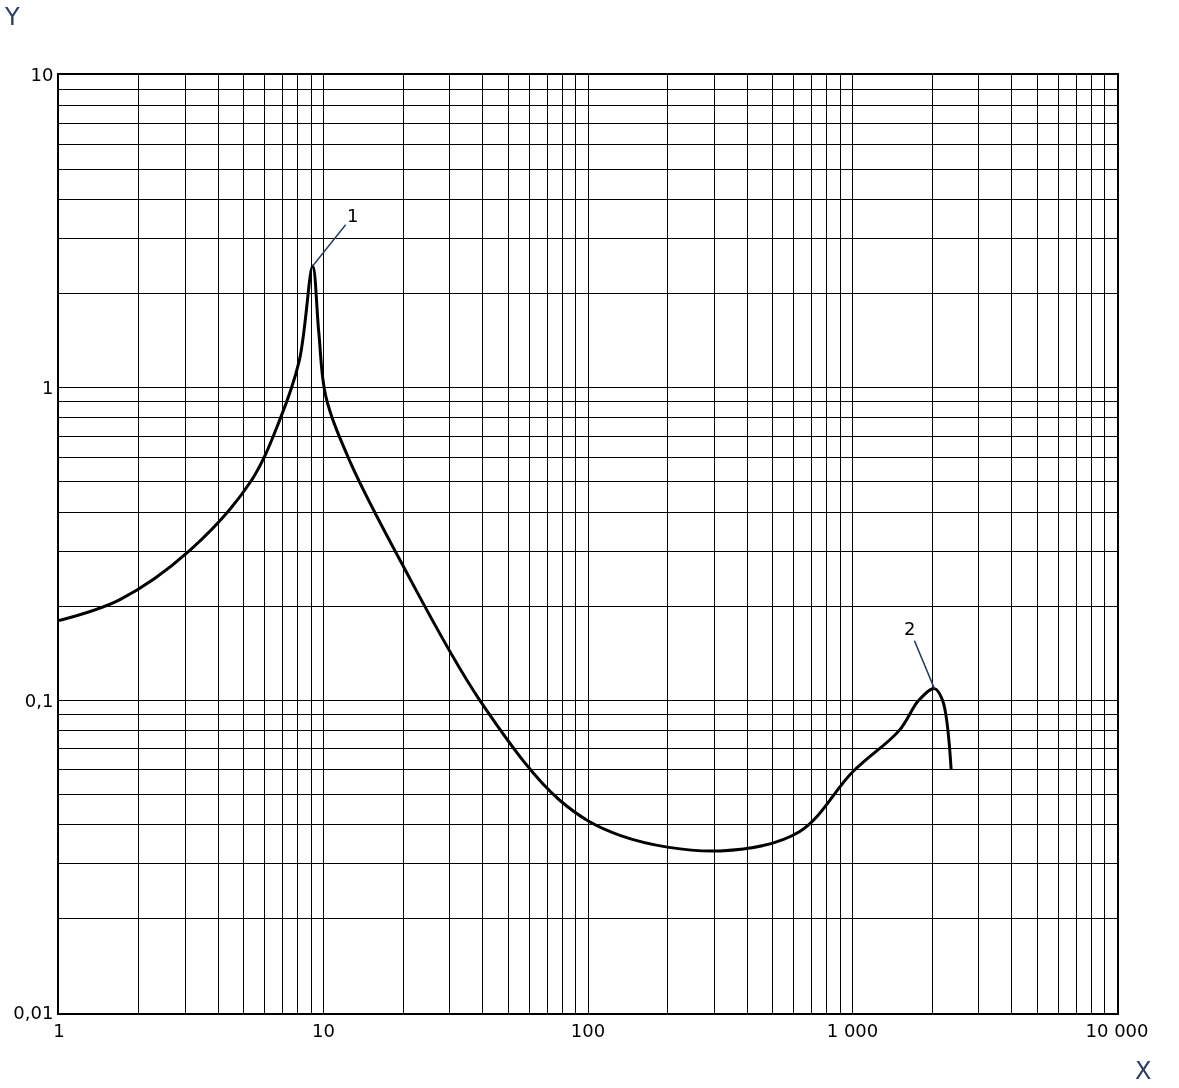  What do you see at coordinates (39, 700) in the screenshot?
I see `y-tick-label: 0,1` at bounding box center [39, 700].